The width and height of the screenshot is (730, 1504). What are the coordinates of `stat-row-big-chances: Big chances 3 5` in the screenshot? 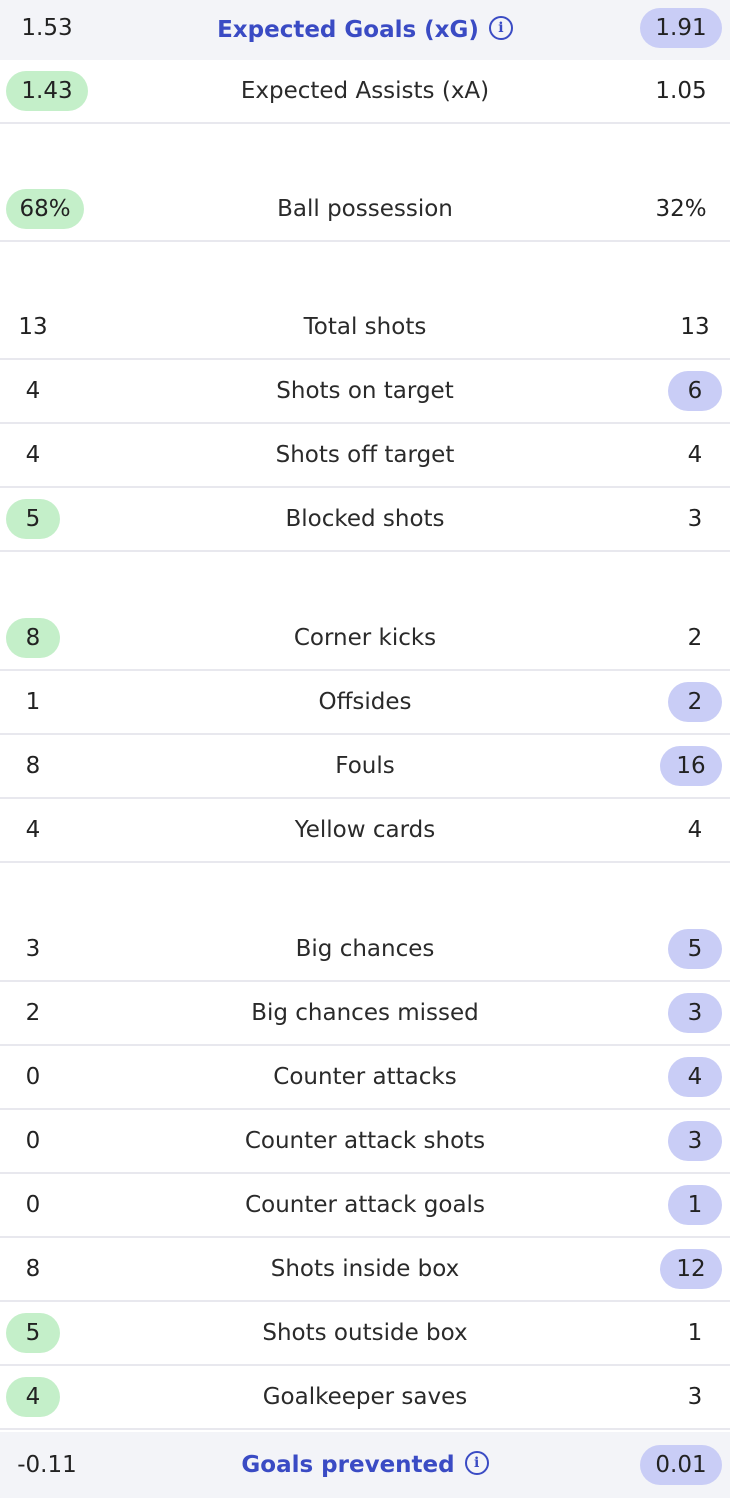 It's located at (365, 950).